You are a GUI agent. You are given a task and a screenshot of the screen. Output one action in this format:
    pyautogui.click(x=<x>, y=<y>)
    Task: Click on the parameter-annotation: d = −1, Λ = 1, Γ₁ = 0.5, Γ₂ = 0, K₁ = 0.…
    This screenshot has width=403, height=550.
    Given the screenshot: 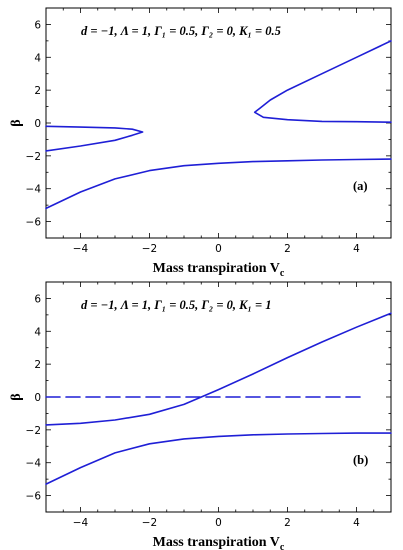 What is the action you would take?
    pyautogui.click(x=181, y=31)
    